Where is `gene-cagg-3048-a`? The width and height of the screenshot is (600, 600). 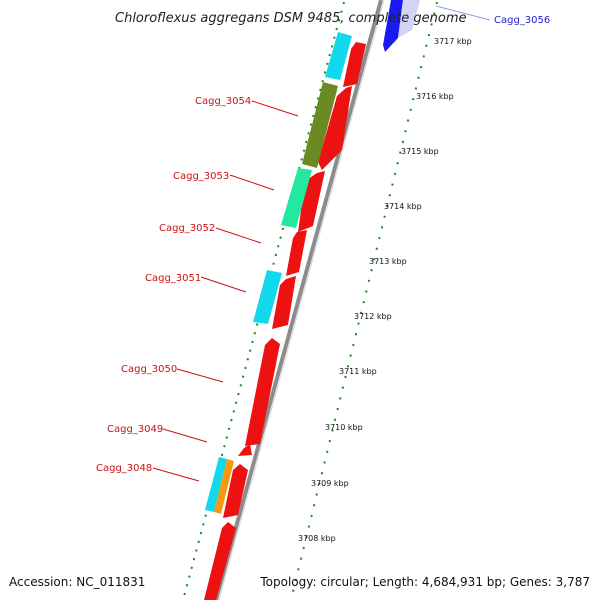 gene-cagg-3048-a is located at coordinates (216, 484).